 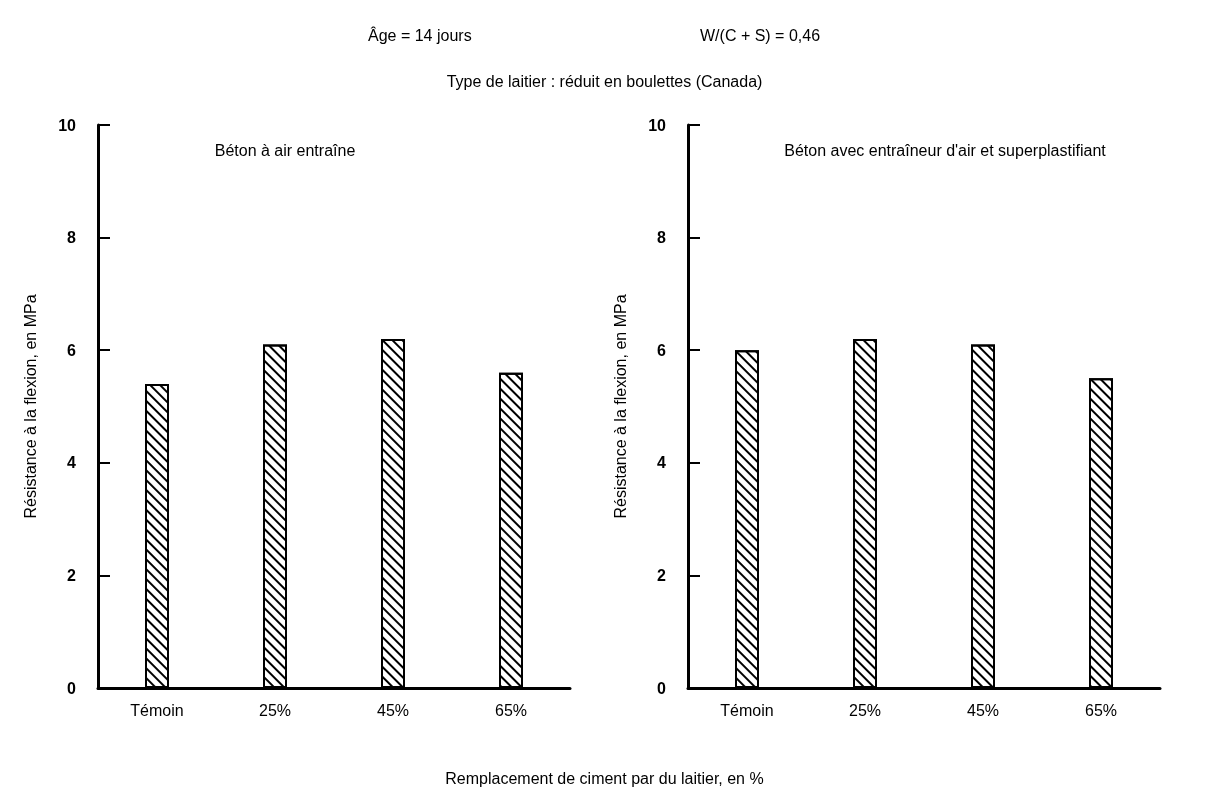 I want to click on x-axis-title: Remplacement de ciment par du laitier, en %, so click(x=604, y=779).